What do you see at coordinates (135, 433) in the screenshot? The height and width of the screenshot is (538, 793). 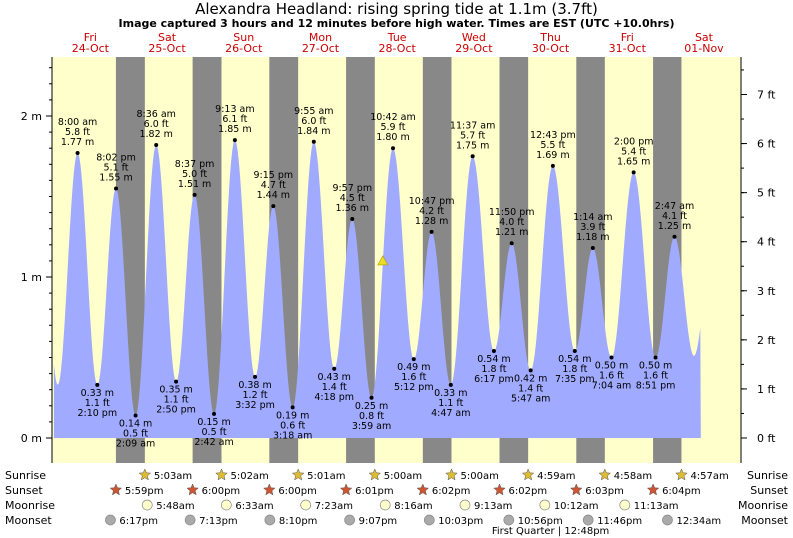 I see `low-tide-label: 0.14 m 0.5 ft 2:09 am` at bounding box center [135, 433].